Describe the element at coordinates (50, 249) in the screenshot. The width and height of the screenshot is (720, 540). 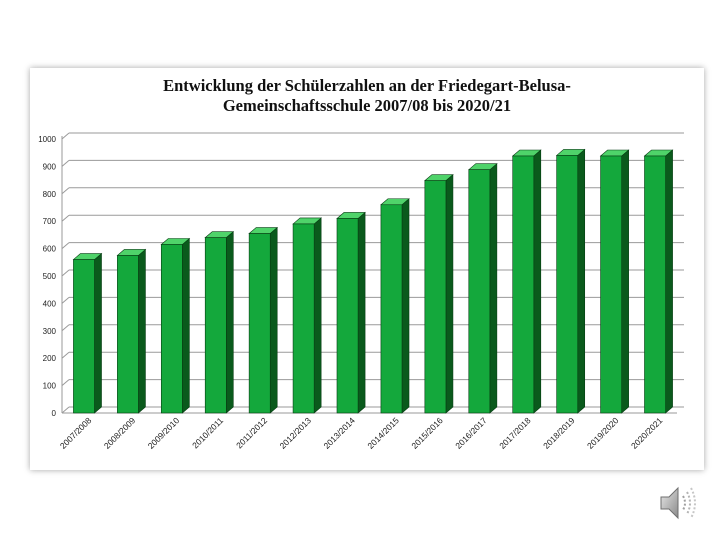
I see `y-tick-label: 600` at that location.